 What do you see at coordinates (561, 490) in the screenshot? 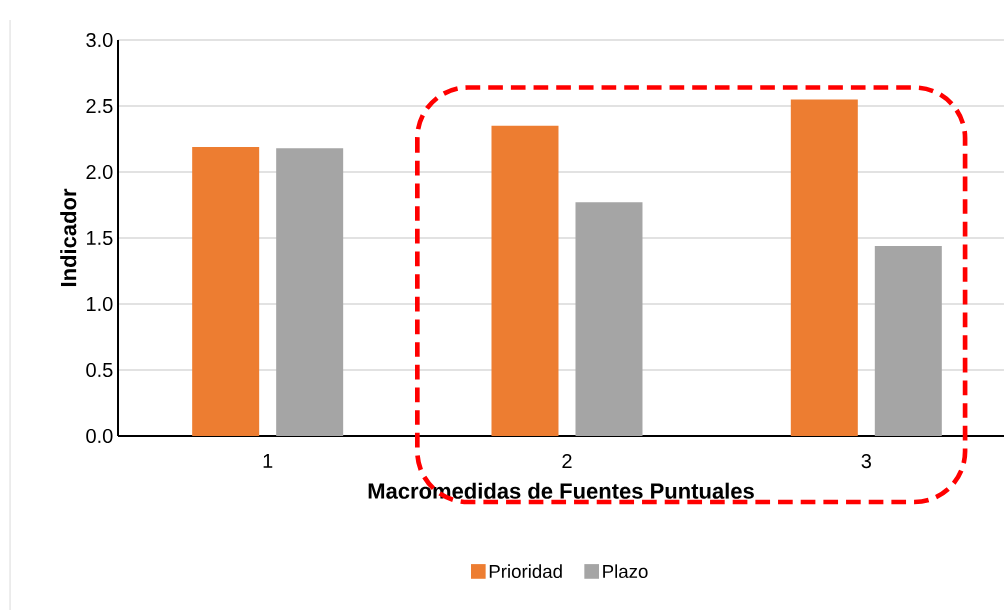
I see `x-axis-title: Macromedidas de Fuentes Puntuales` at bounding box center [561, 490].